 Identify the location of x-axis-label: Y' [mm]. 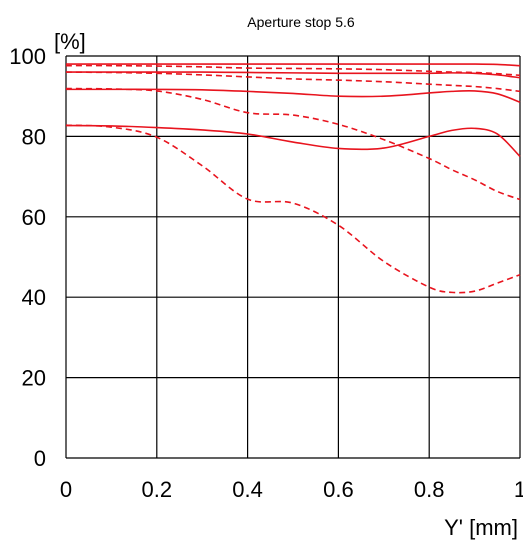
(481, 527).